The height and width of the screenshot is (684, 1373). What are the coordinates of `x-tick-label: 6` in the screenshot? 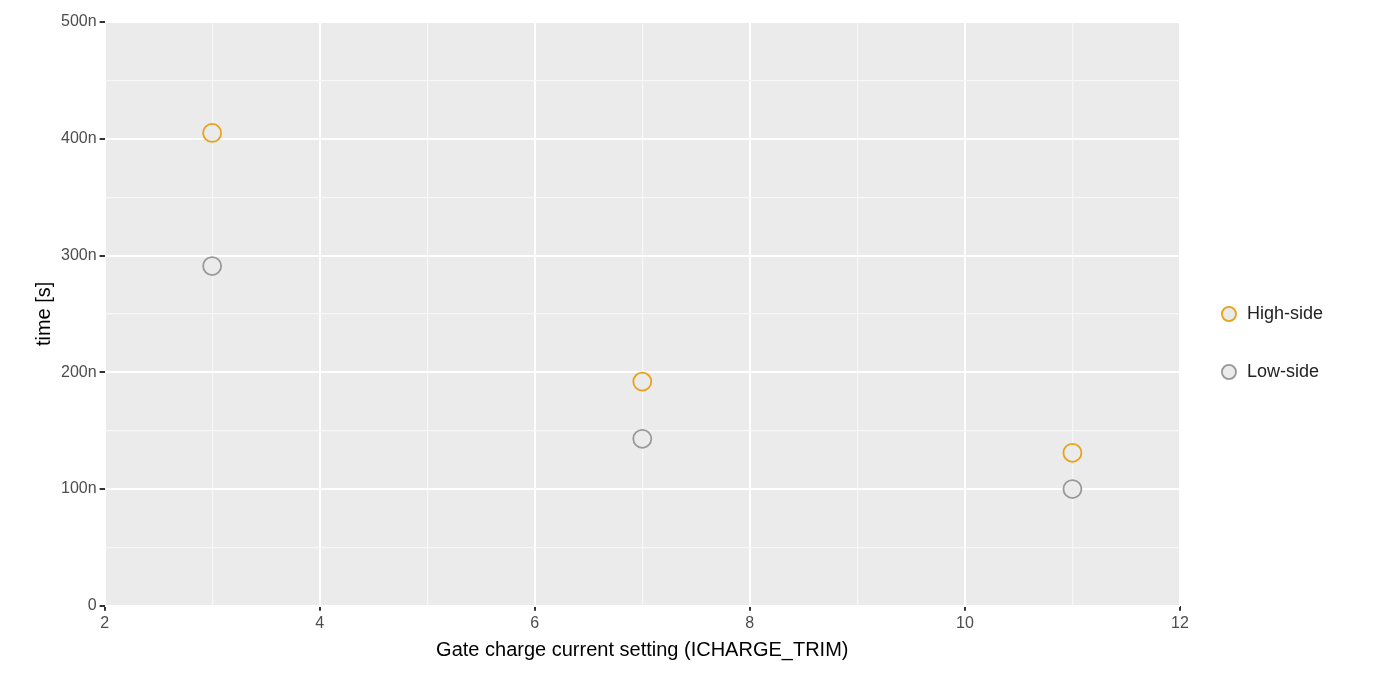 It's located at (535, 622).